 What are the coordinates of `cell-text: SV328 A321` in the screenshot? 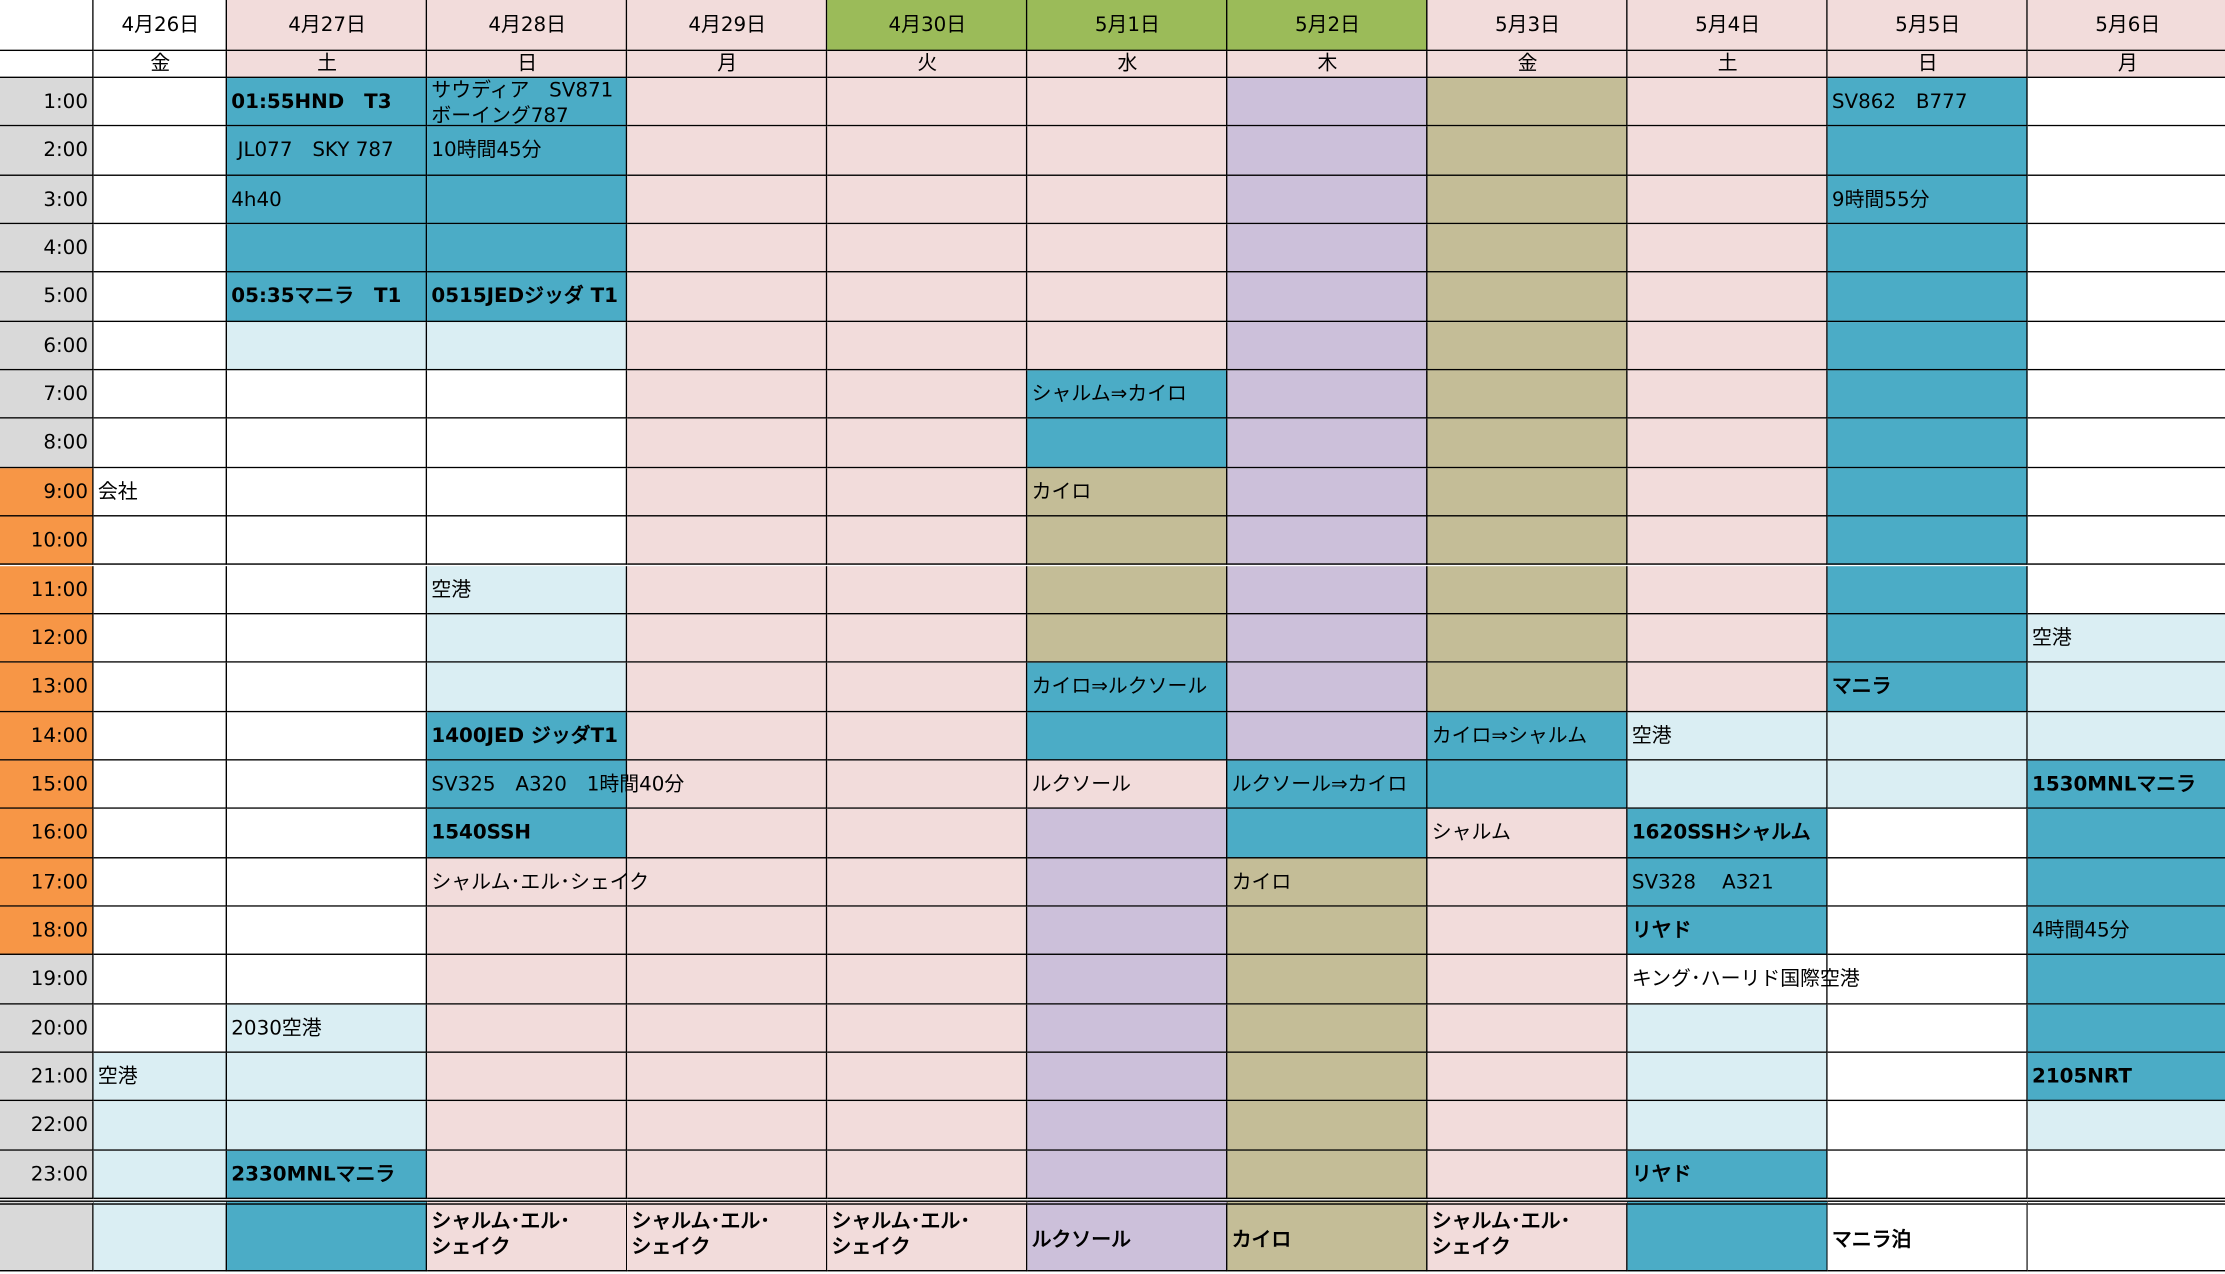 It's located at (1702, 882).